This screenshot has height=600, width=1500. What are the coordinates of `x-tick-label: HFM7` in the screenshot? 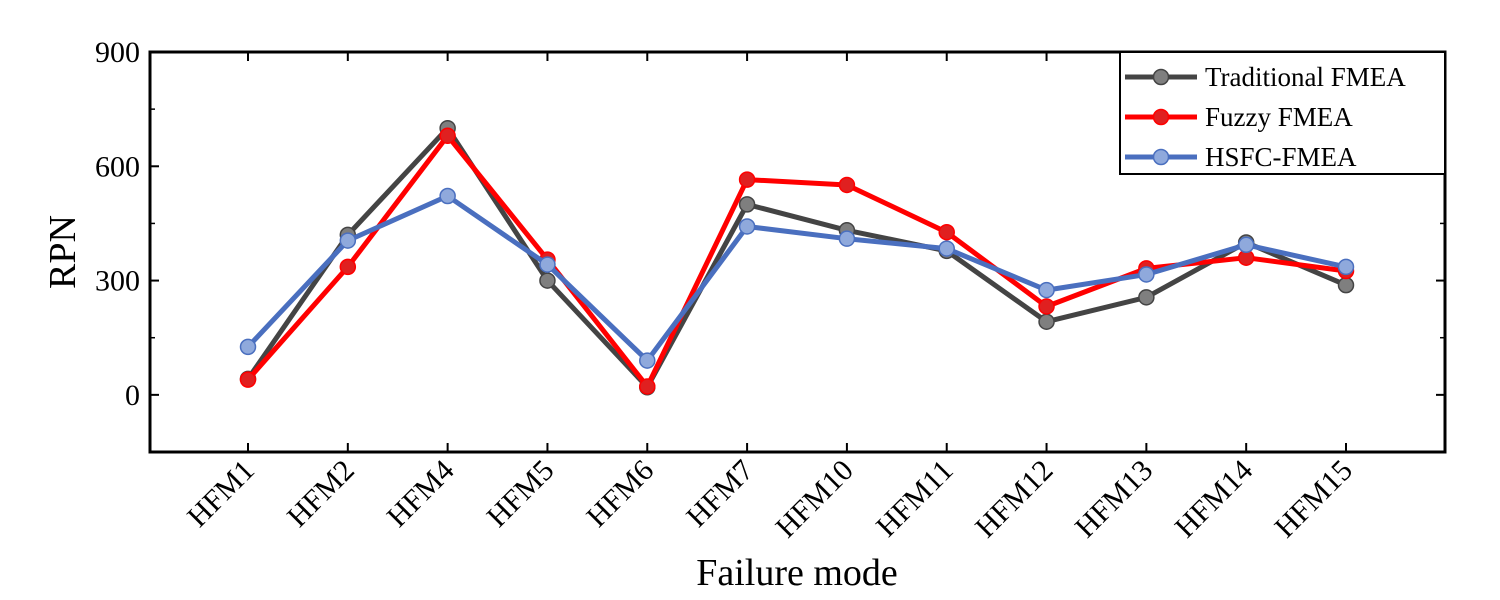 It's located at (720, 494).